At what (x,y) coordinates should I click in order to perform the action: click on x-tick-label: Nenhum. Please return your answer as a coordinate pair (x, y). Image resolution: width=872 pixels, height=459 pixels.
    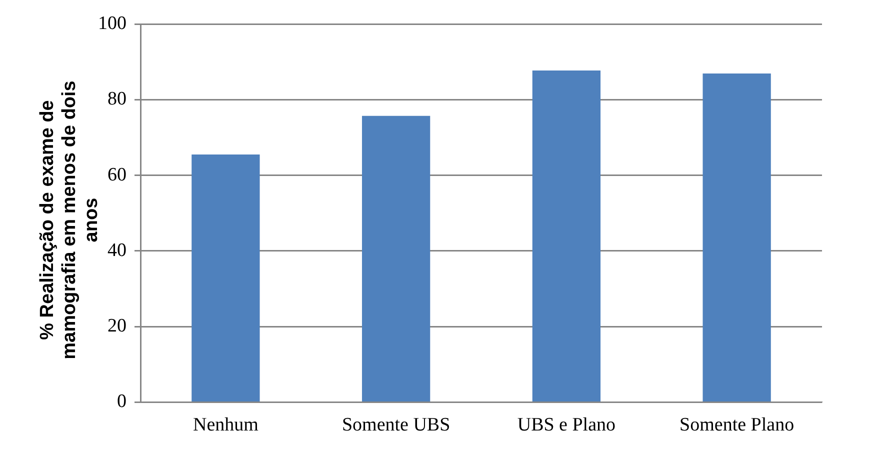
    Looking at the image, I should click on (225, 425).